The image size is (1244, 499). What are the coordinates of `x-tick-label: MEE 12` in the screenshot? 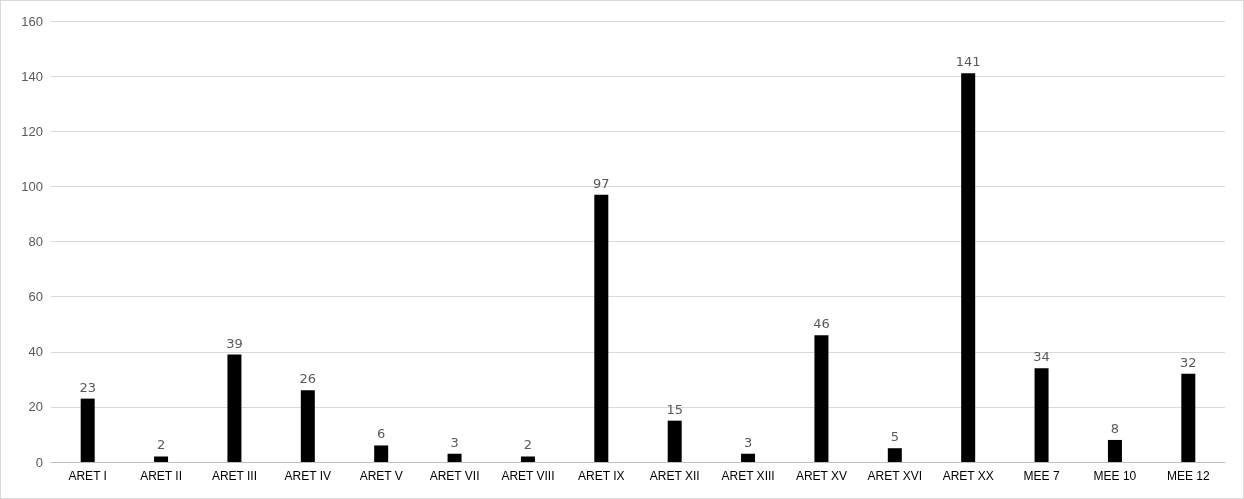 It's located at (1188, 476).